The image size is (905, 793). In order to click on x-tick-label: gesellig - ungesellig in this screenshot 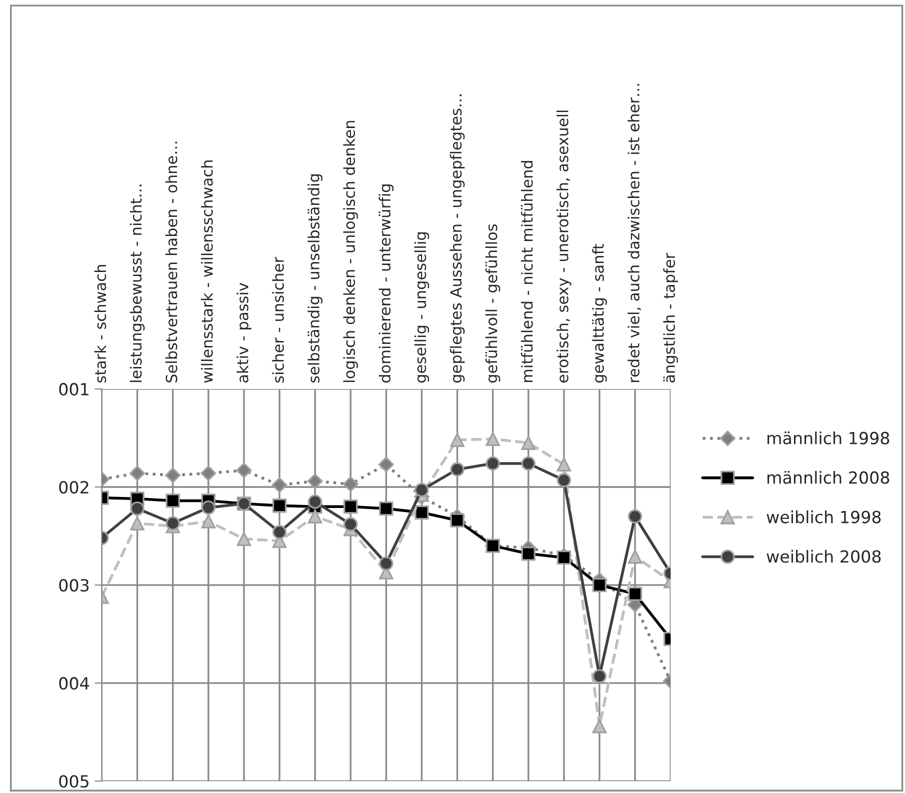, I will do `click(422, 307)`.